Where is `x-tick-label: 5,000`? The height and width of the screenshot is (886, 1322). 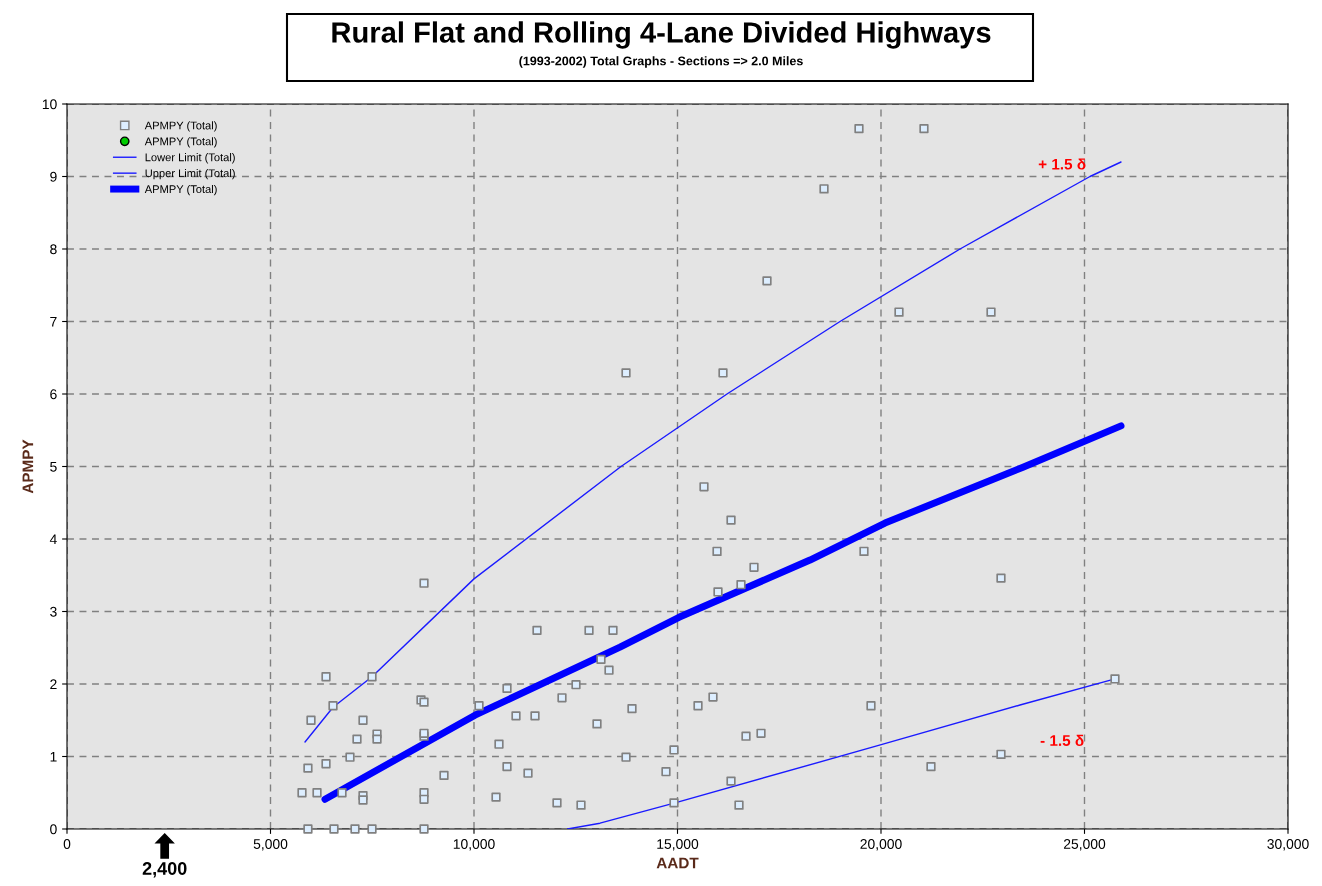 x-tick-label: 5,000 is located at coordinates (270, 845).